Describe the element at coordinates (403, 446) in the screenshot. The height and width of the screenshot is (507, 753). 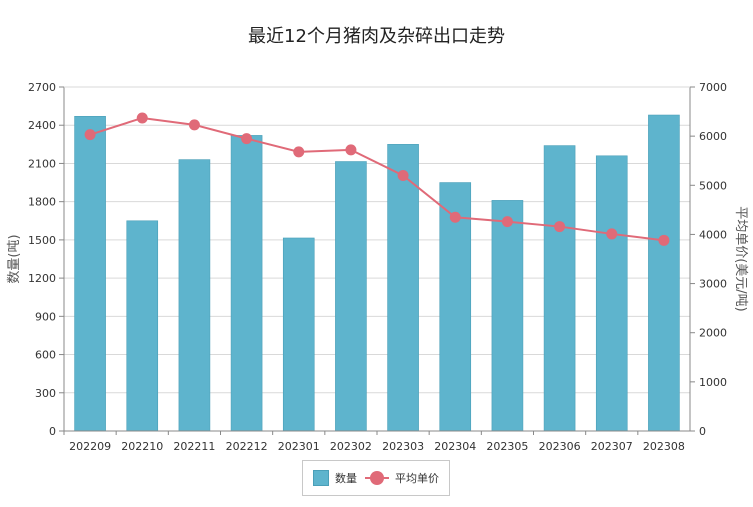
I see `x-tick-label: 202303` at that location.